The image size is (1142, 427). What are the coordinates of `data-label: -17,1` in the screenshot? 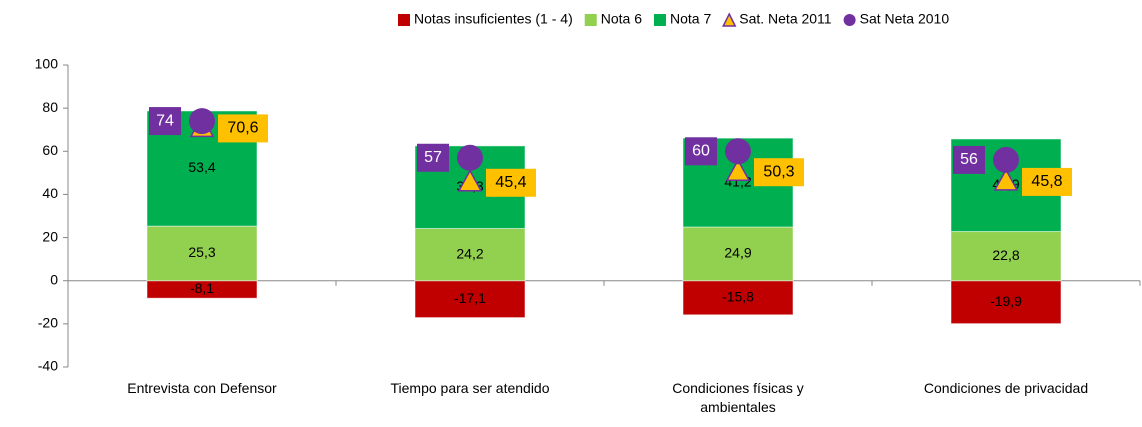 It's located at (470, 298).